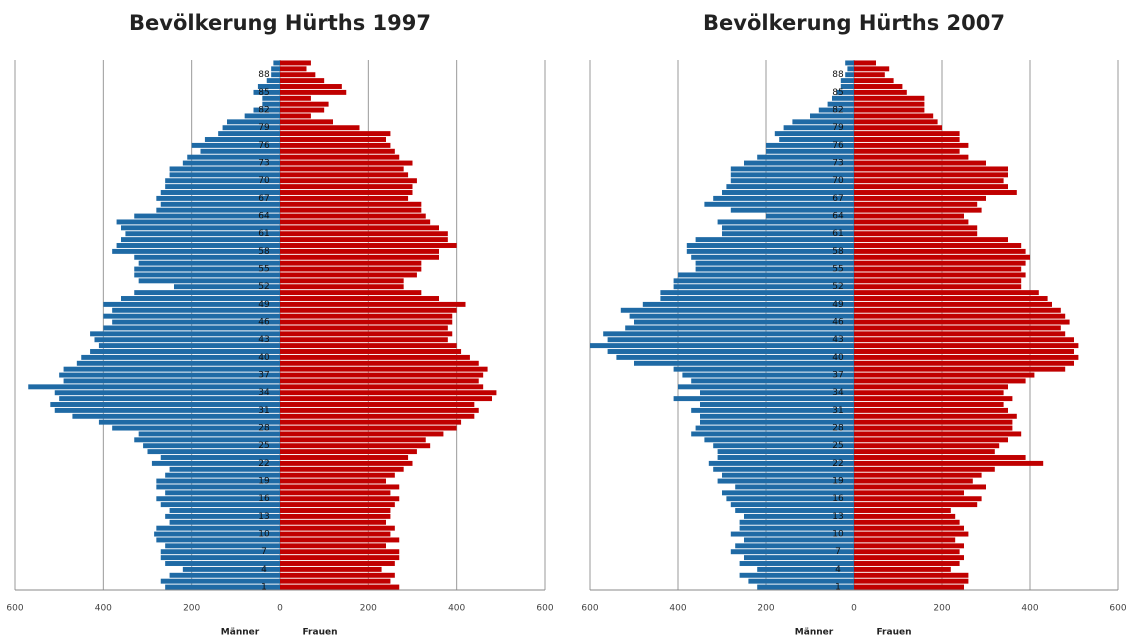 The width and height of the screenshot is (1132, 641). Describe the element at coordinates (854, 609) in the screenshot. I see `x-tick-label: 0` at that location.